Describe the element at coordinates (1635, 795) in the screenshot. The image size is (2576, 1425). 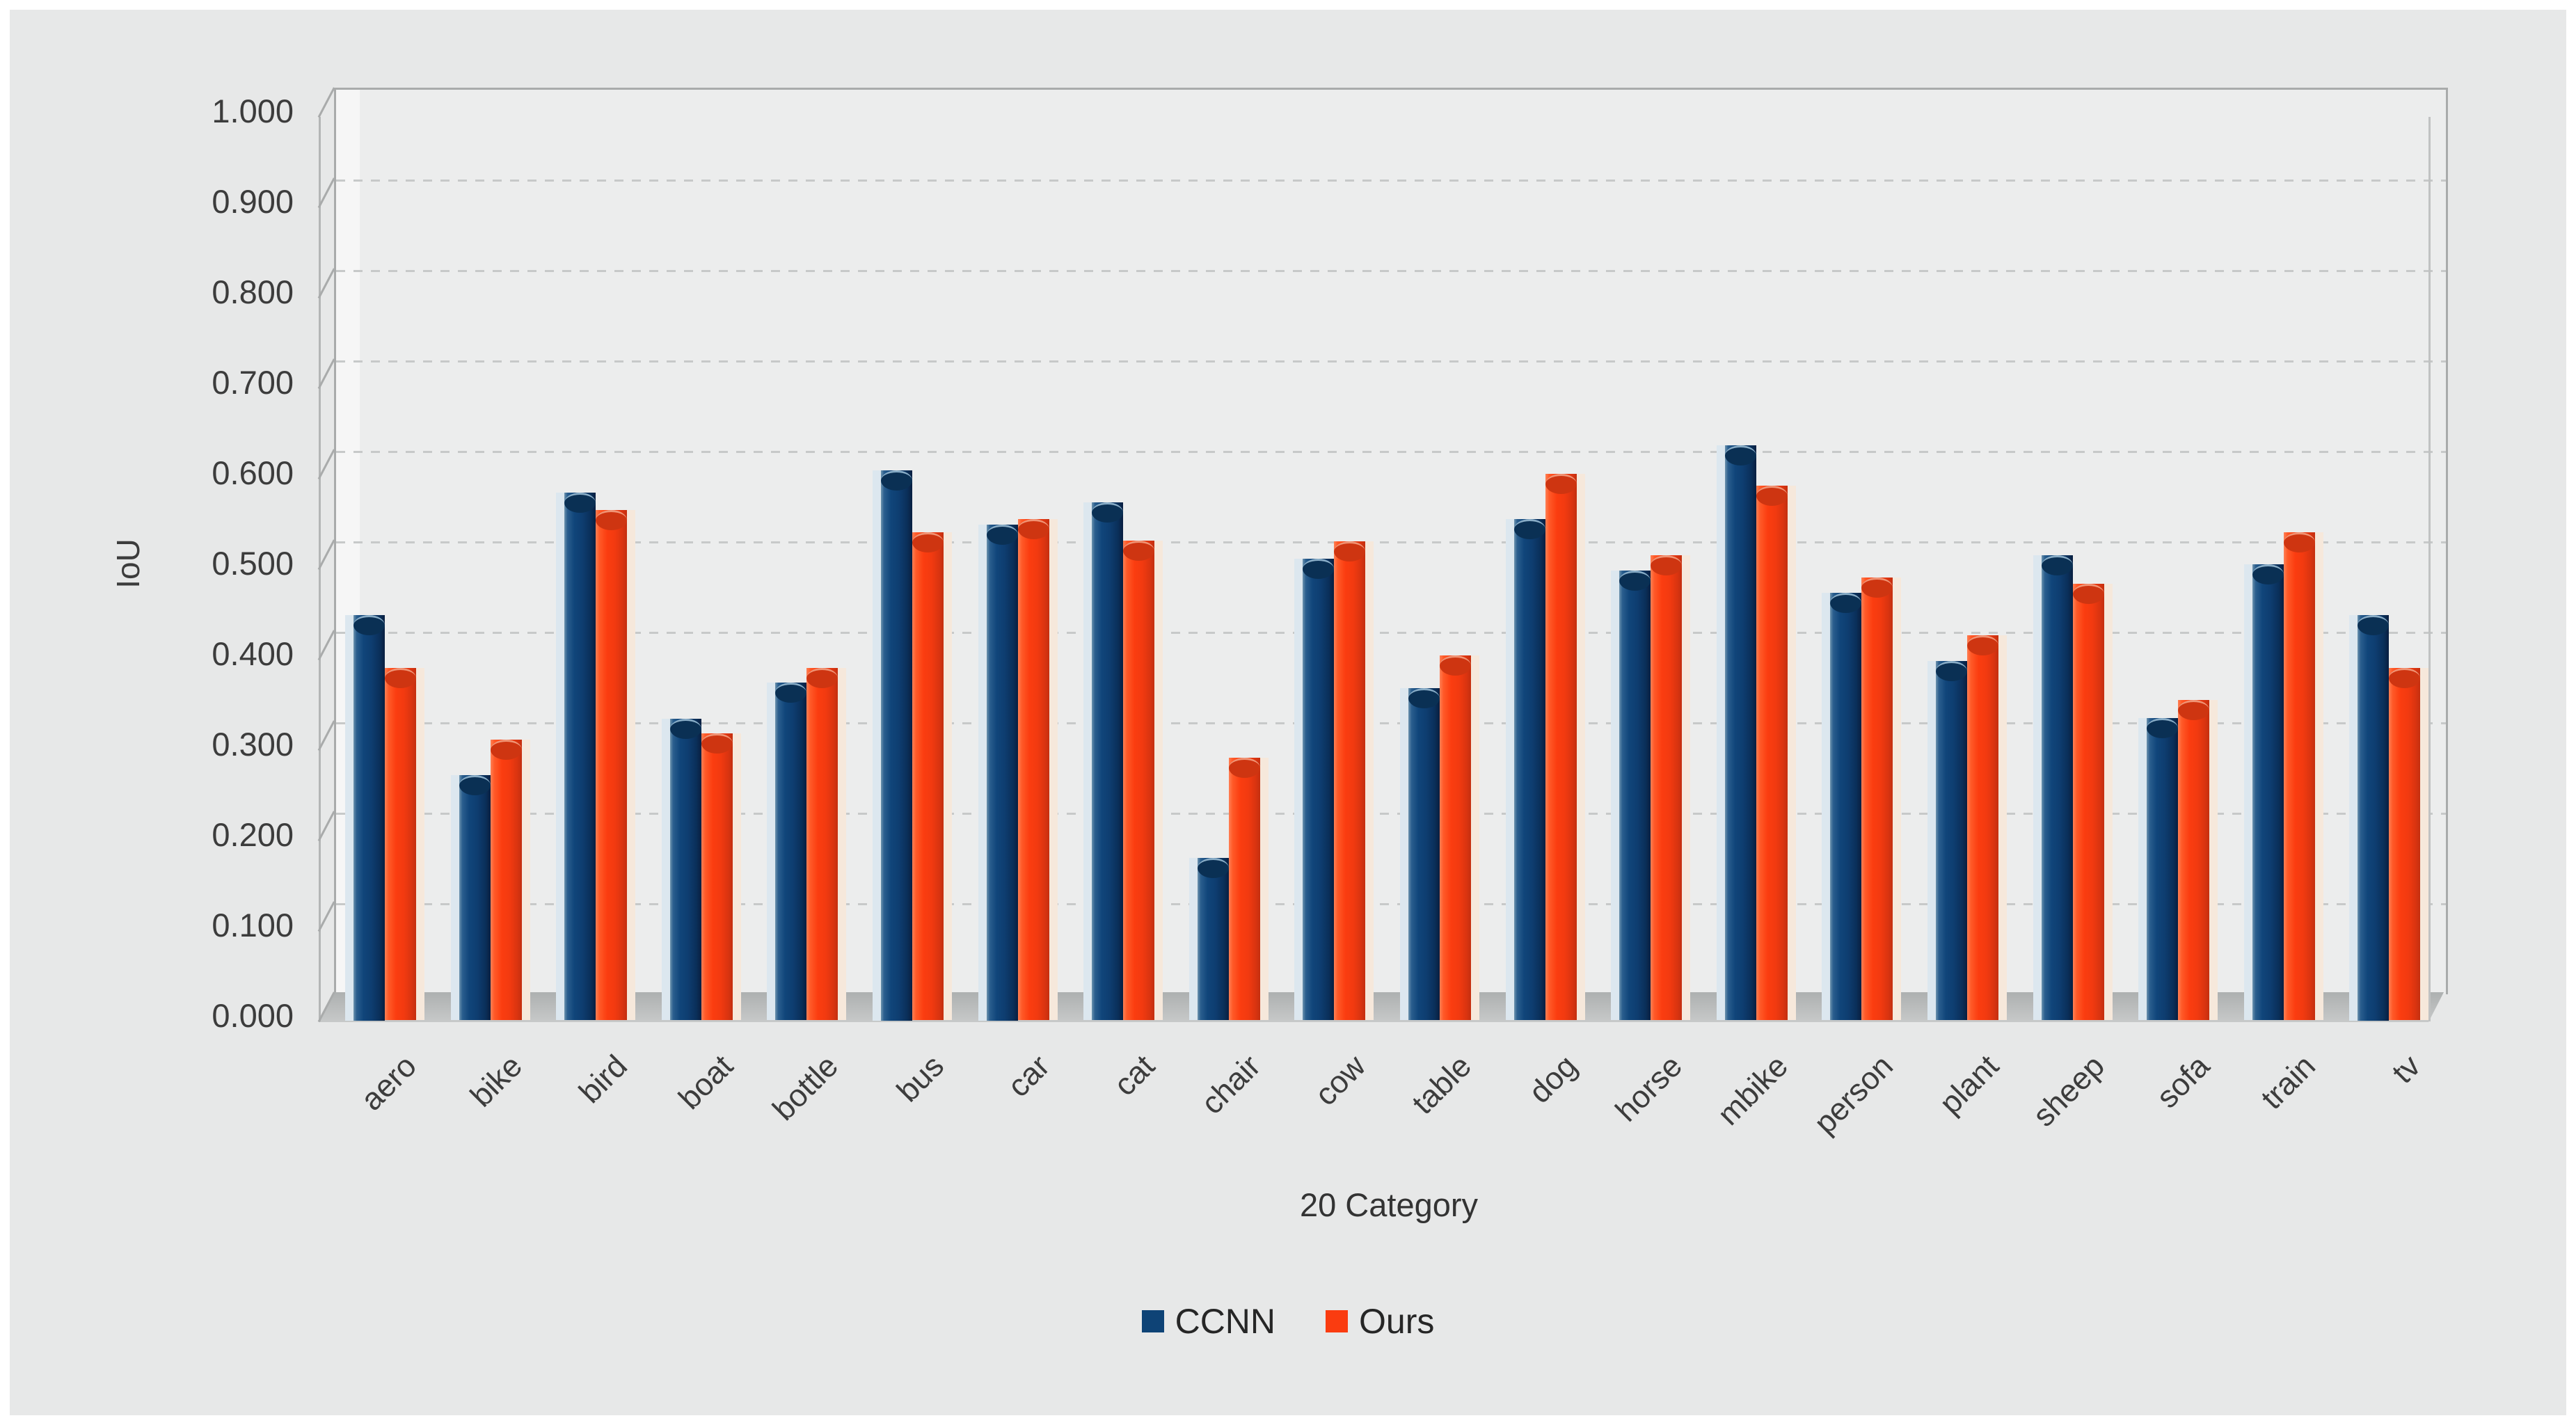
I see `bar-ccnn-horse` at that location.